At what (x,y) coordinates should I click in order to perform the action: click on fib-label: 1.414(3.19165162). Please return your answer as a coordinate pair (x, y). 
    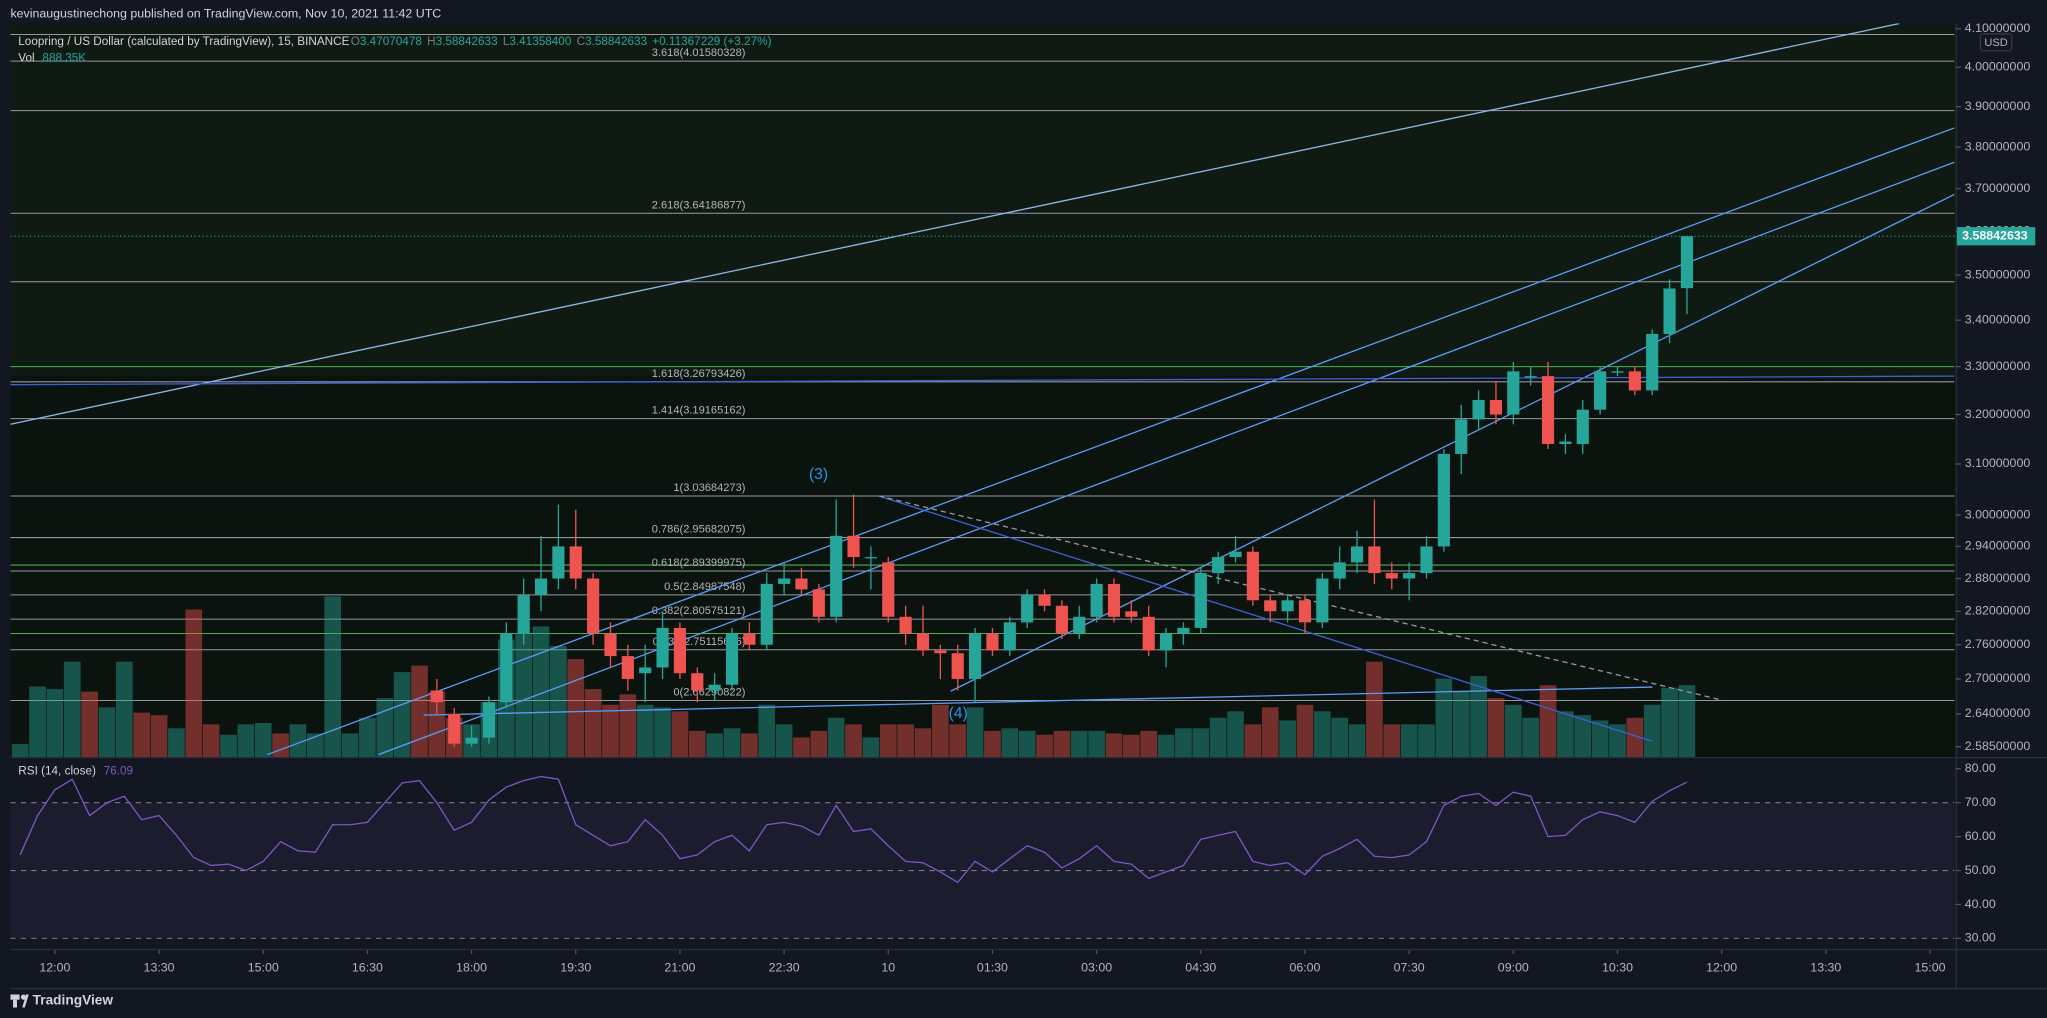
    Looking at the image, I should click on (699, 411).